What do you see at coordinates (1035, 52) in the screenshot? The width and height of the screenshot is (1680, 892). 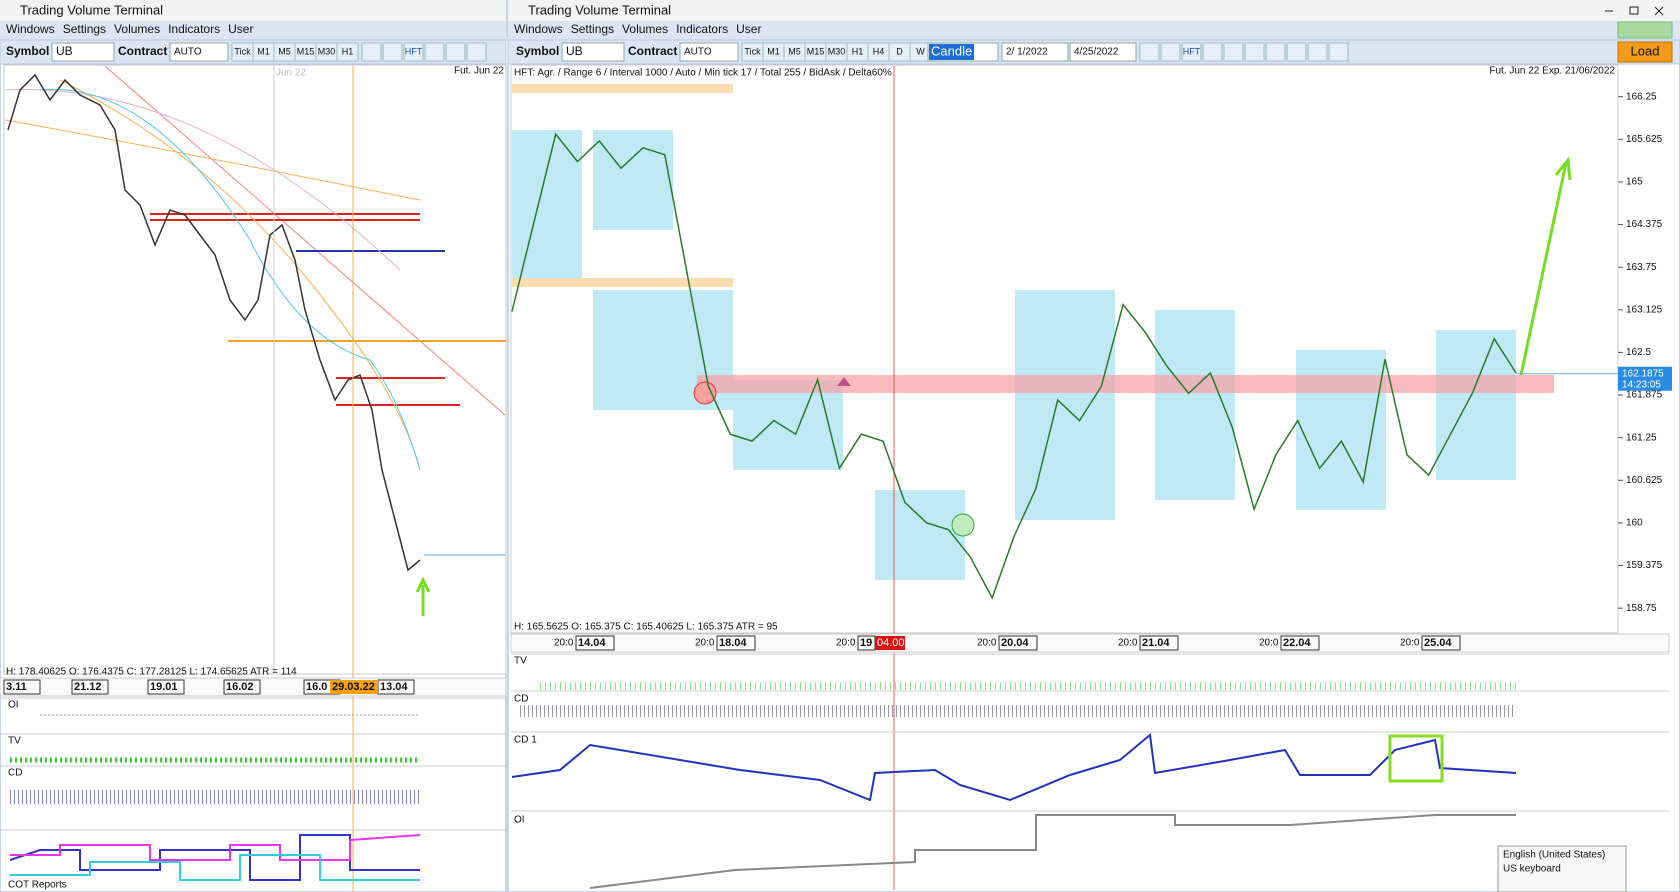 I see `date-from` at bounding box center [1035, 52].